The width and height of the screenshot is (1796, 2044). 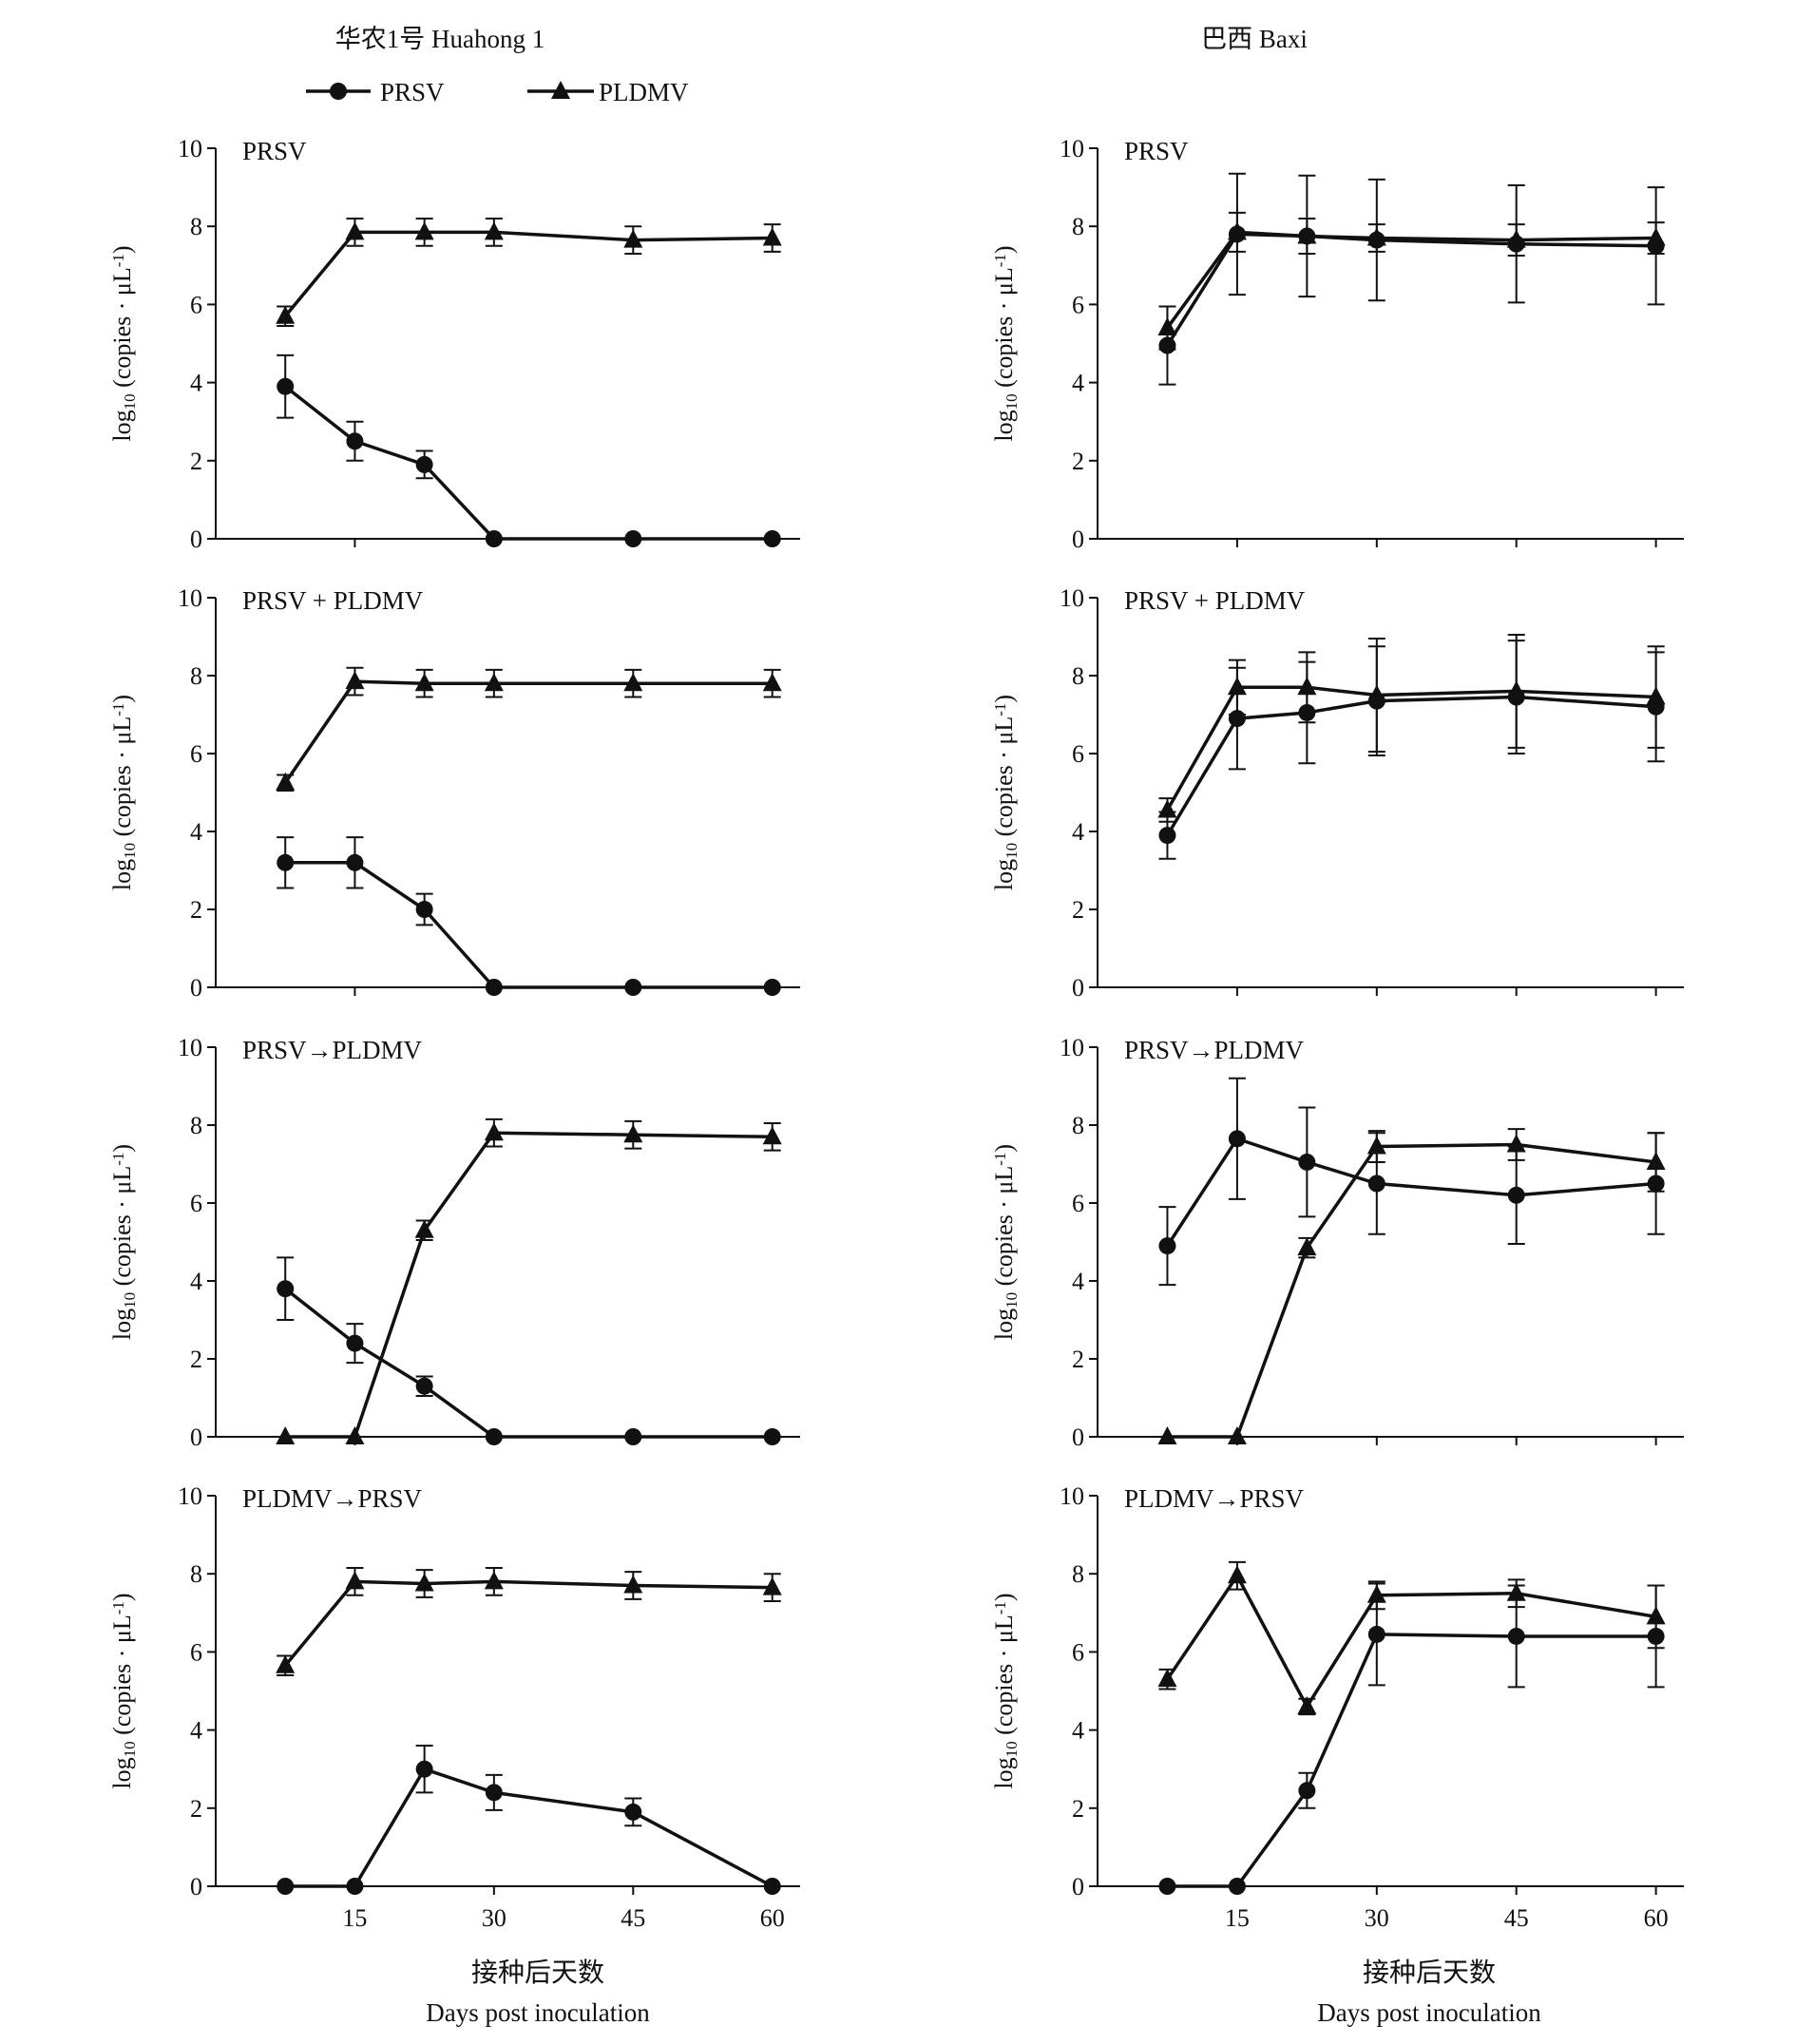 What do you see at coordinates (332, 1499) in the screenshot?
I see `panel-label: PLDMV→PRSV` at bounding box center [332, 1499].